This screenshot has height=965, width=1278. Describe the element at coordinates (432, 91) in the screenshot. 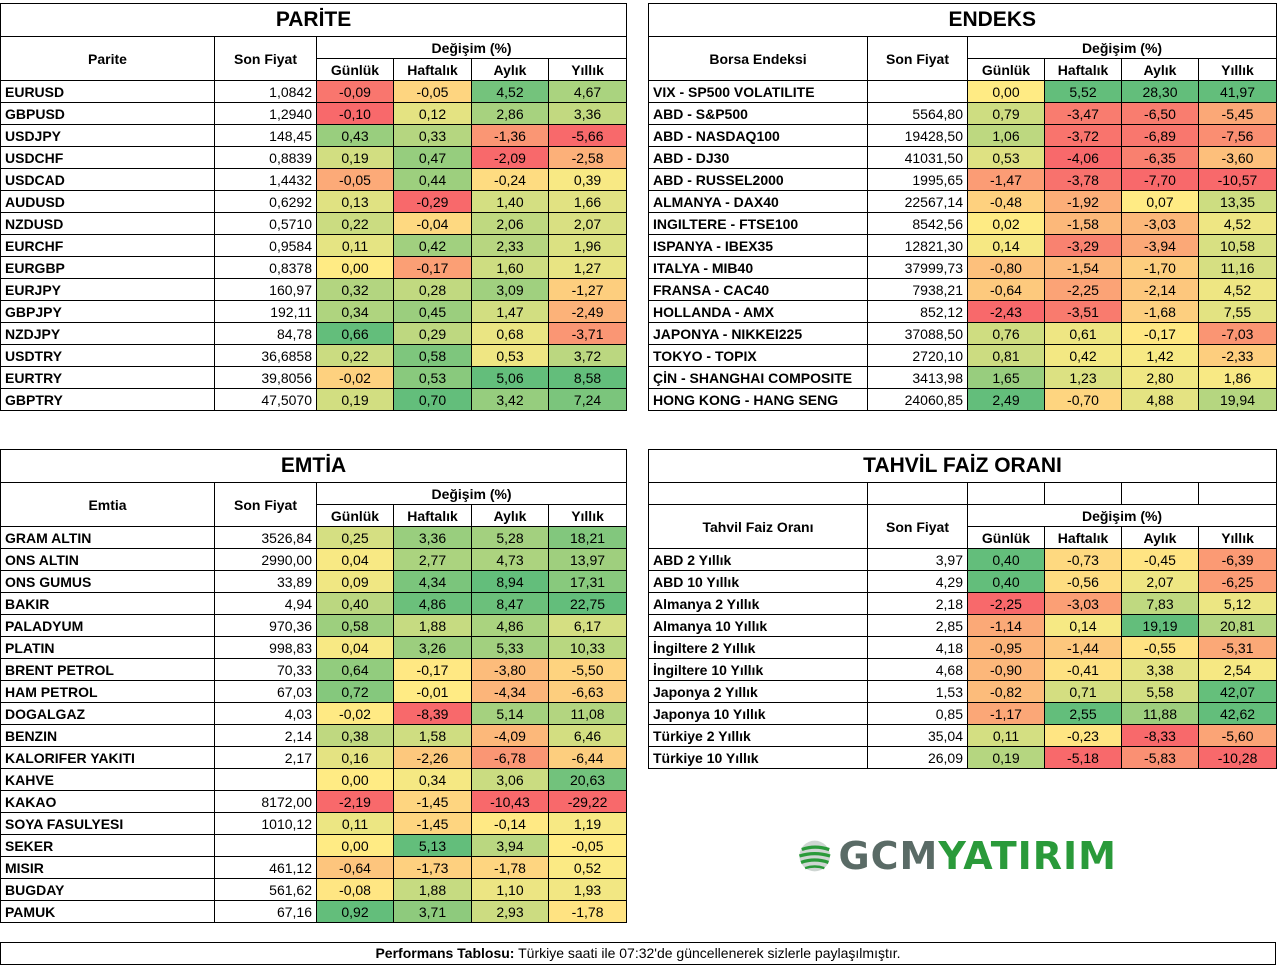

I see `row-change-weekly: -0,05` at that location.